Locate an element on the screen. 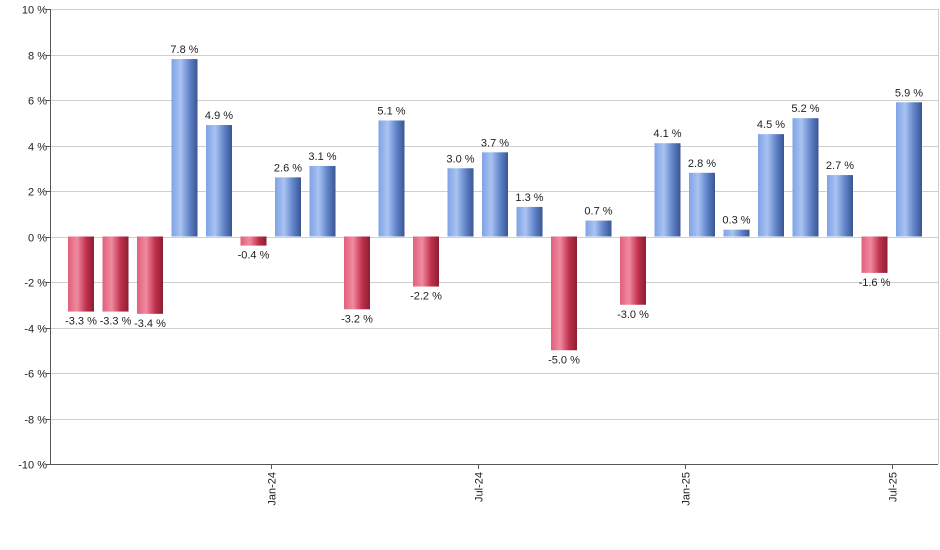  data-label: 4.9 % is located at coordinates (219, 116).